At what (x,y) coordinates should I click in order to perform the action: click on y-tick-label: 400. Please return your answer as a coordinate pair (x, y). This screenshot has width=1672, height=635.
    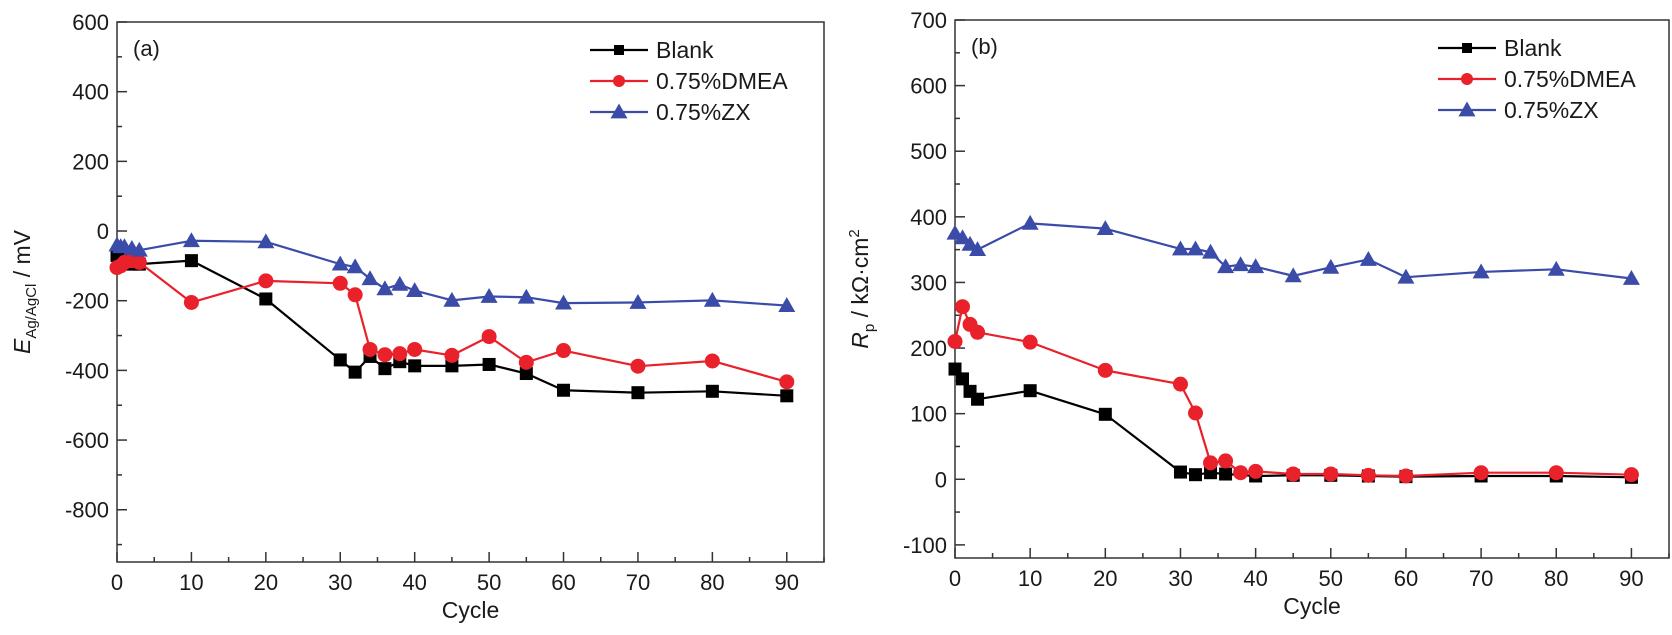
    Looking at the image, I should click on (90, 92).